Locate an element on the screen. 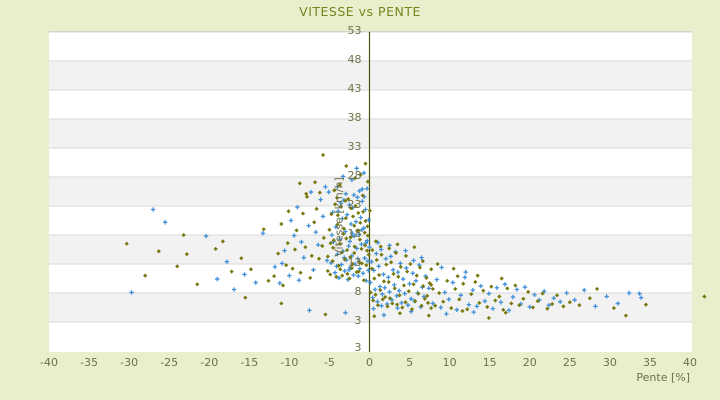  x-tick-label: 40 is located at coordinates (690, 362).